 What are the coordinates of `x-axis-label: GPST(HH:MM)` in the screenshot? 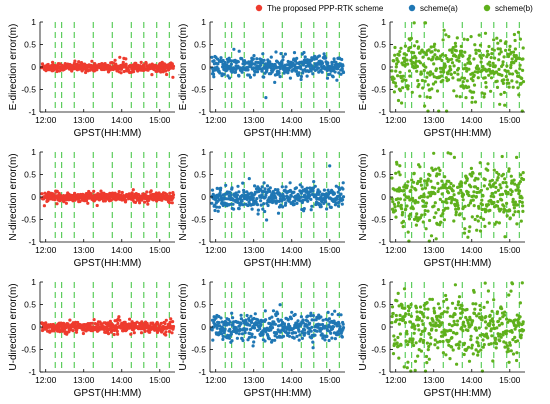 It's located at (278, 393).